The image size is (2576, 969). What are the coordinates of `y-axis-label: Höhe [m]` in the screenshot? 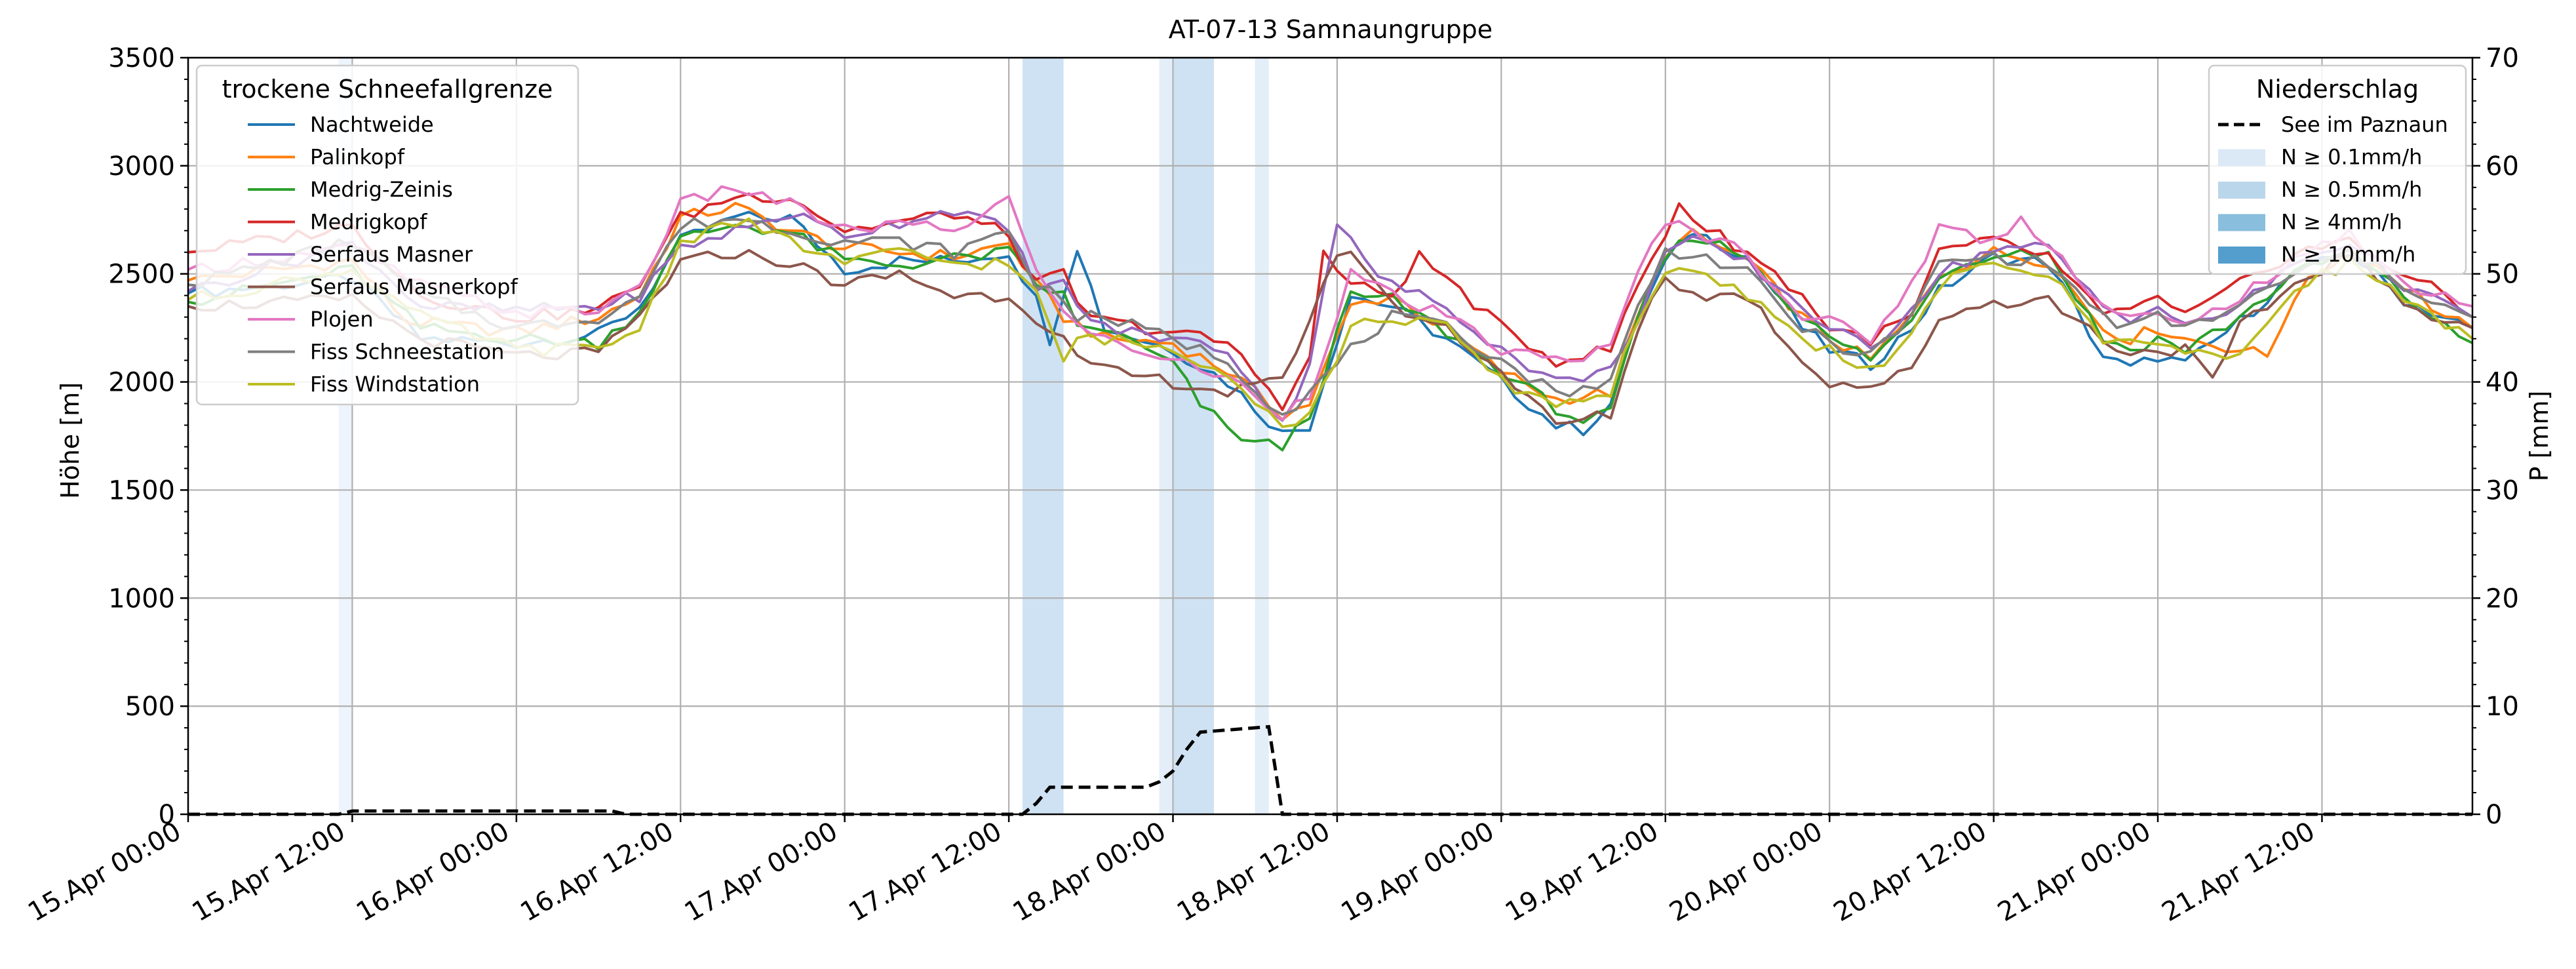 It's located at (70, 440).